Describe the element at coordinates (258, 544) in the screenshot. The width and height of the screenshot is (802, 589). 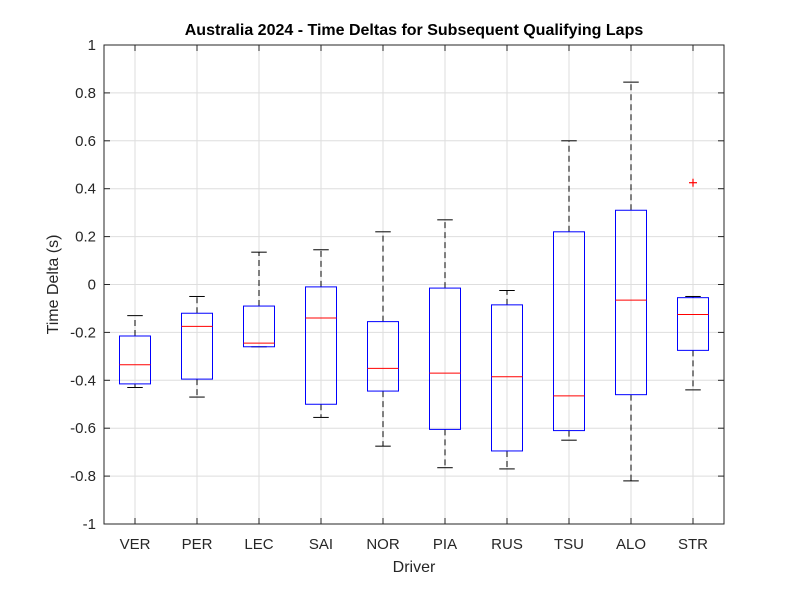
I see `x-tick-label: LEC` at that location.